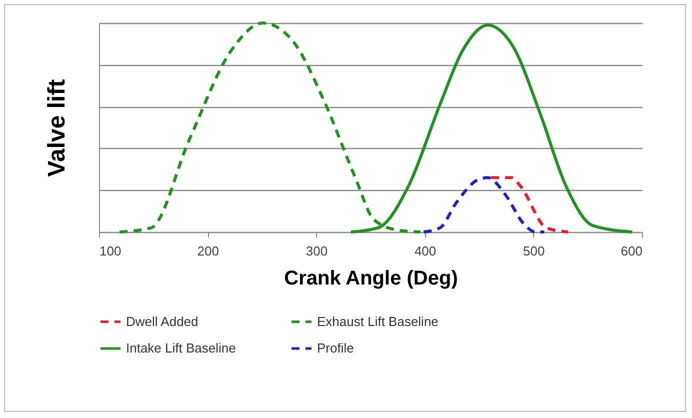 The image size is (692, 418). I want to click on x-tick-label: 600, so click(631, 251).